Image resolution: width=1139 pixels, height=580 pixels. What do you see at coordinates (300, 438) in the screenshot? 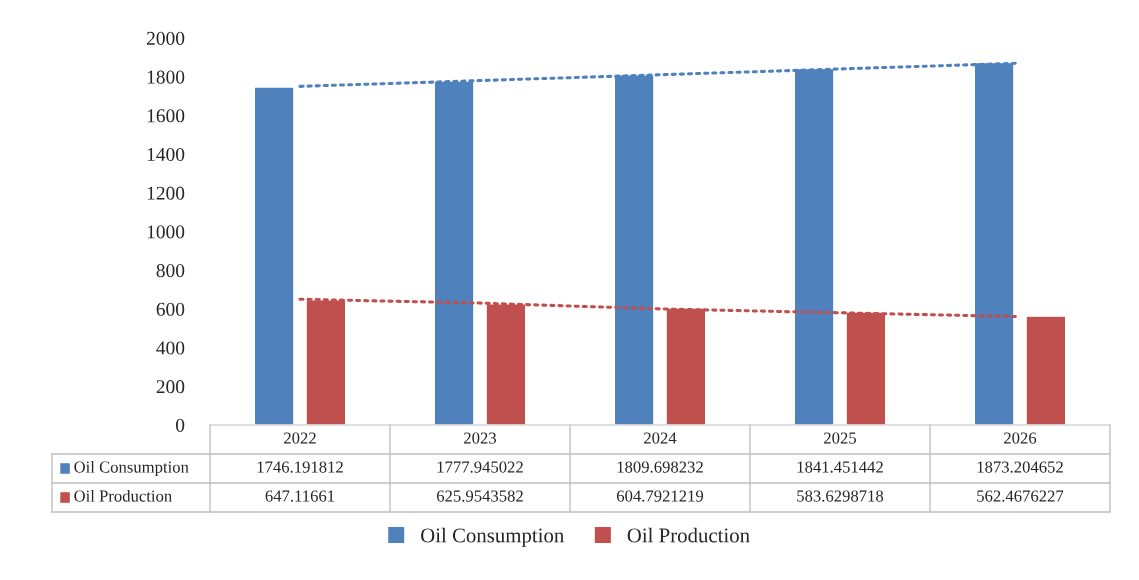
I see `x-tick-label: 2022` at bounding box center [300, 438].